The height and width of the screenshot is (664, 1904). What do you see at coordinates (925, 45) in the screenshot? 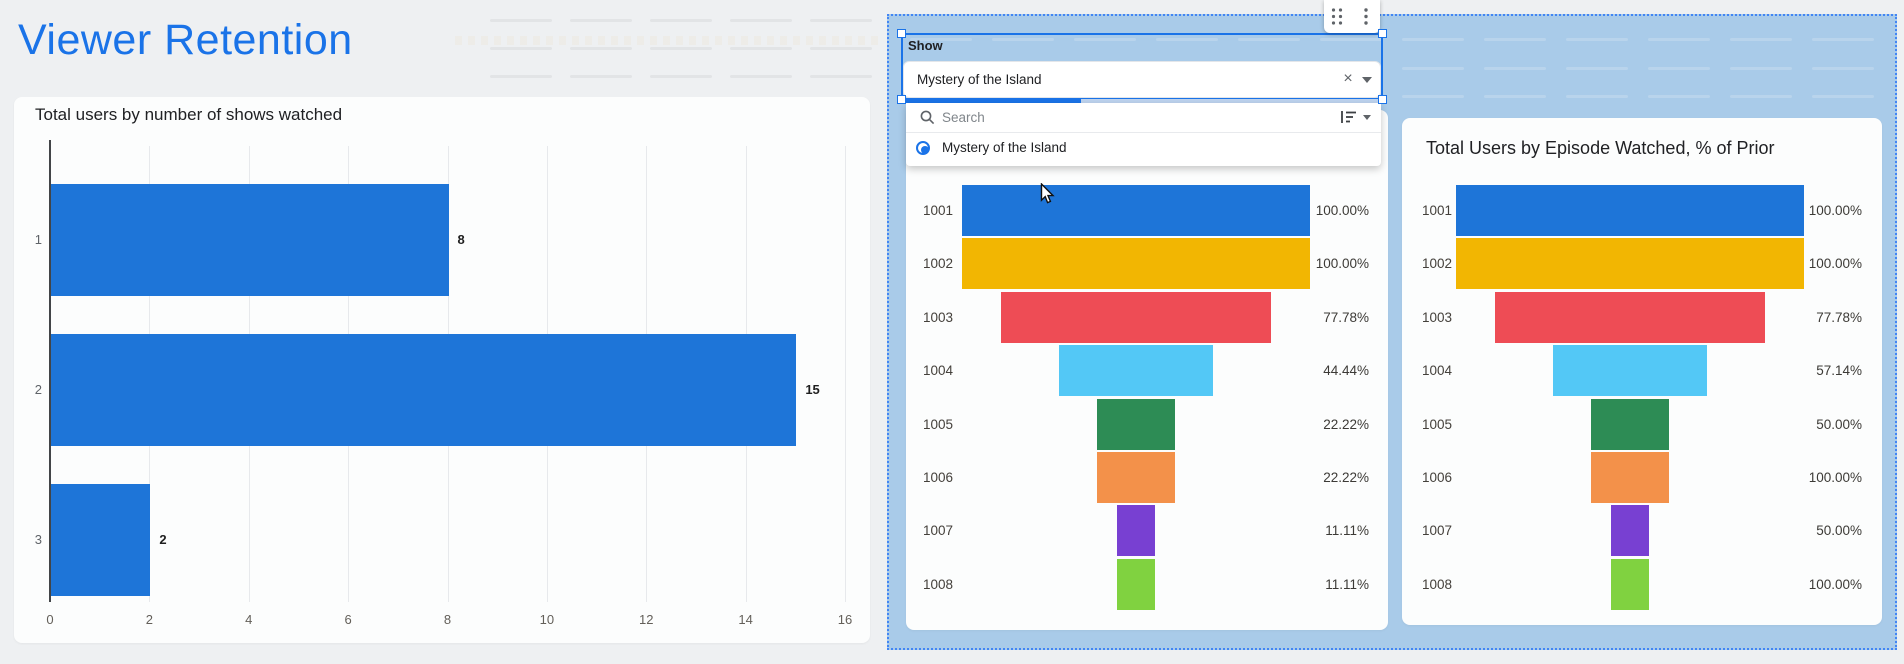
I see `filter-label: Show` at bounding box center [925, 45].